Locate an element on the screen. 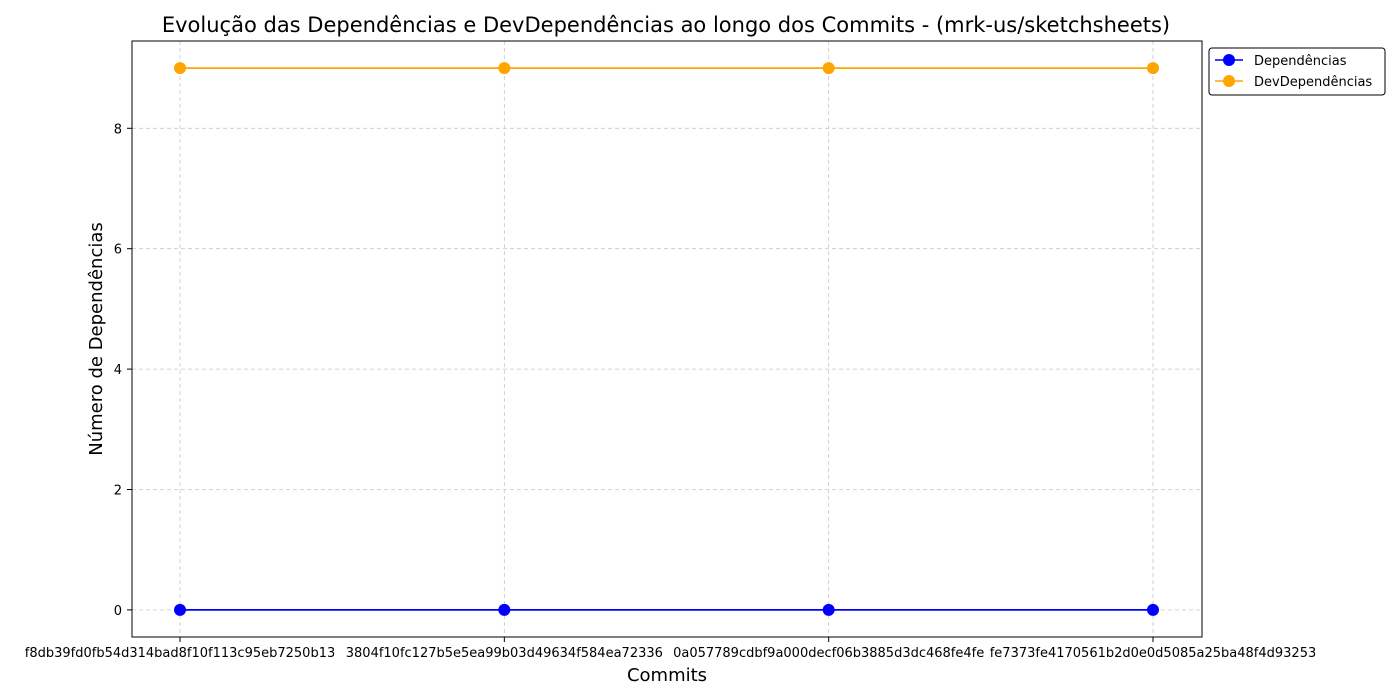  y-tick-label: 6 is located at coordinates (118, 250).